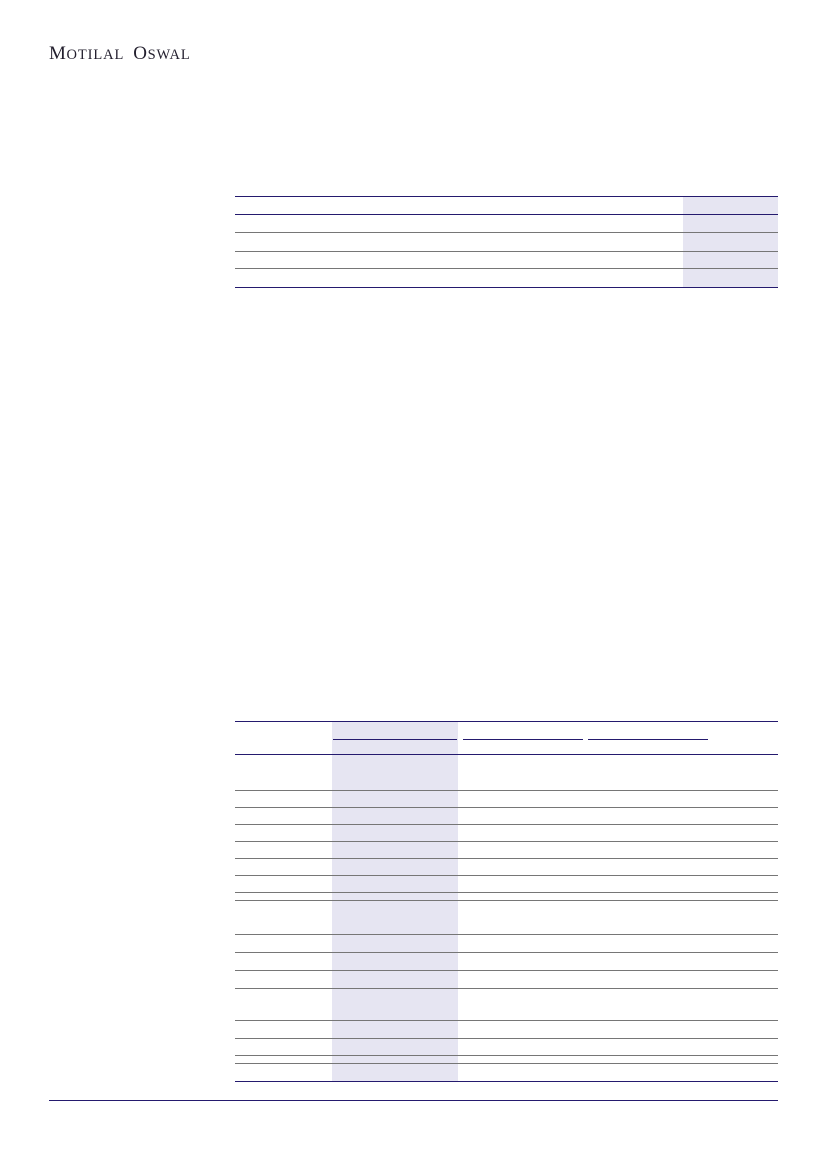 This screenshot has width=826, height=1169. Describe the element at coordinates (413, 1100) in the screenshot. I see `footer-rule` at that location.